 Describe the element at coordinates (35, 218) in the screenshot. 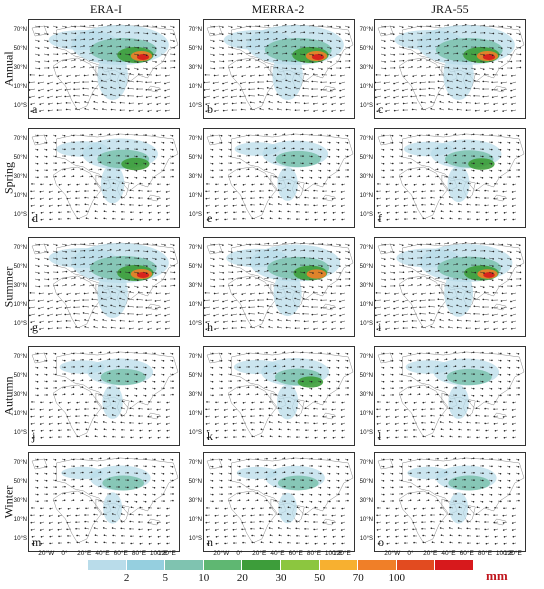

I see `panel-label: d` at that location.